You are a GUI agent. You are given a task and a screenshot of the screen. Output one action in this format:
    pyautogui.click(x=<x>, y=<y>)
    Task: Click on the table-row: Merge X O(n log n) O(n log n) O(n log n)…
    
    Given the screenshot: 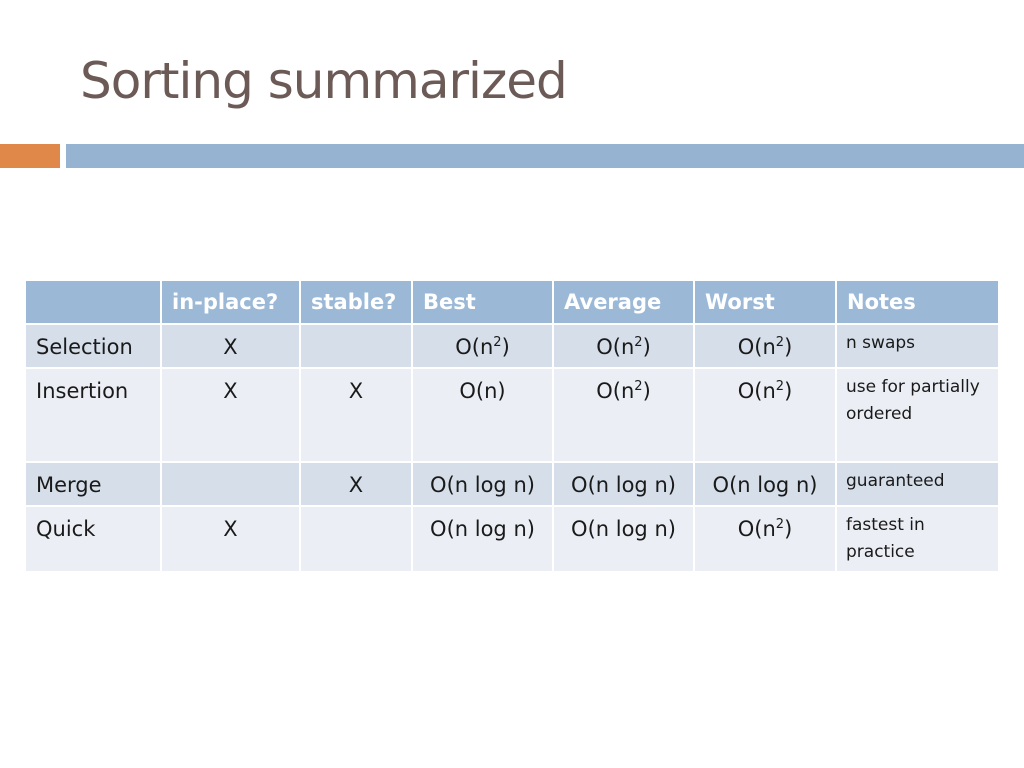 What is the action you would take?
    pyautogui.click(x=512, y=484)
    